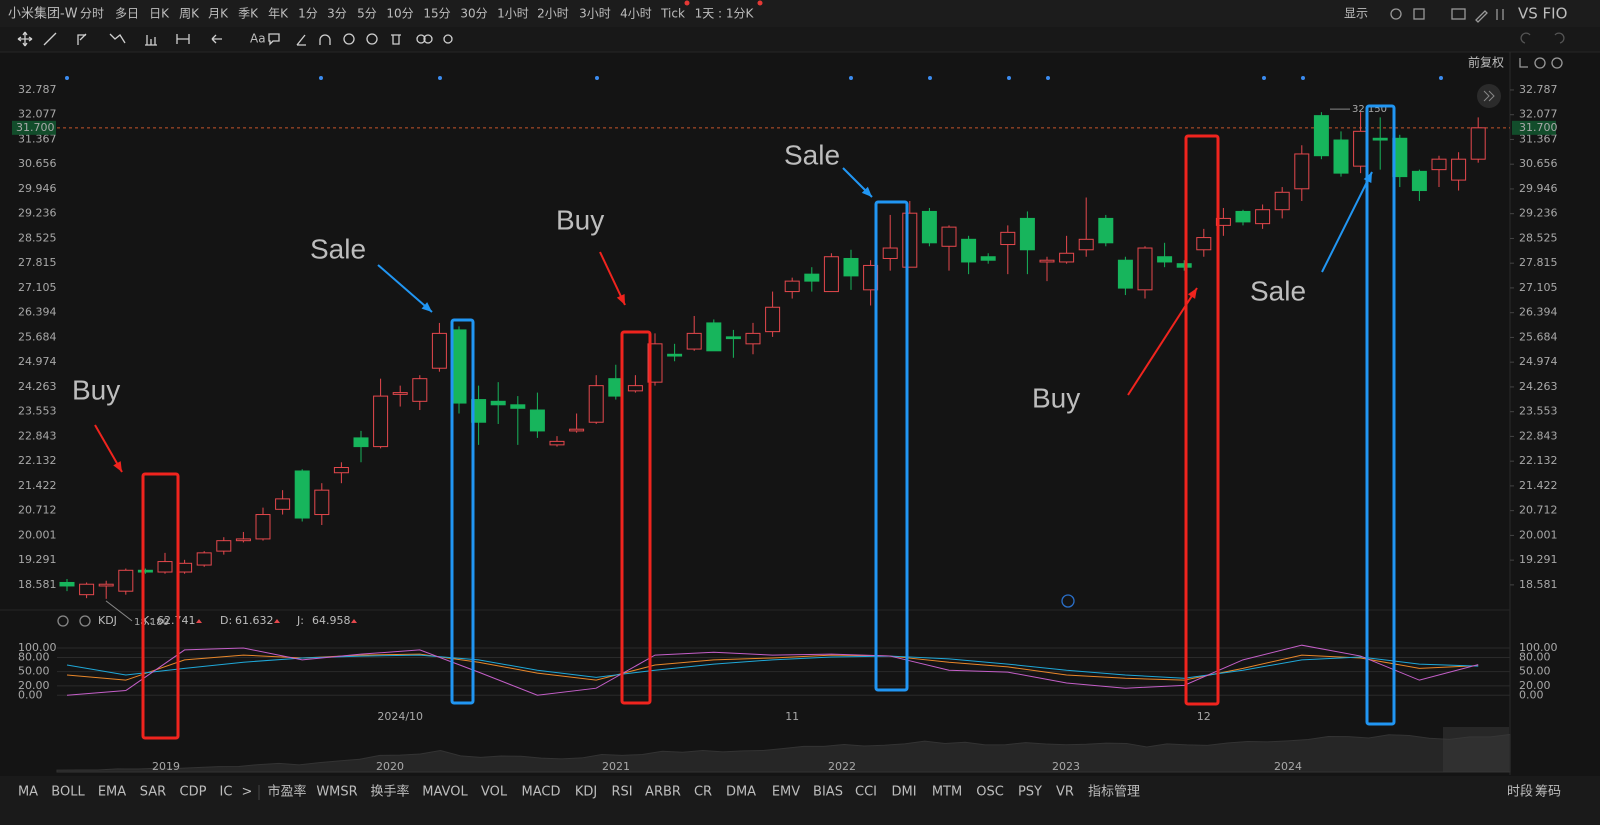 The width and height of the screenshot is (1600, 825). I want to click on link-tool, so click(421, 39).